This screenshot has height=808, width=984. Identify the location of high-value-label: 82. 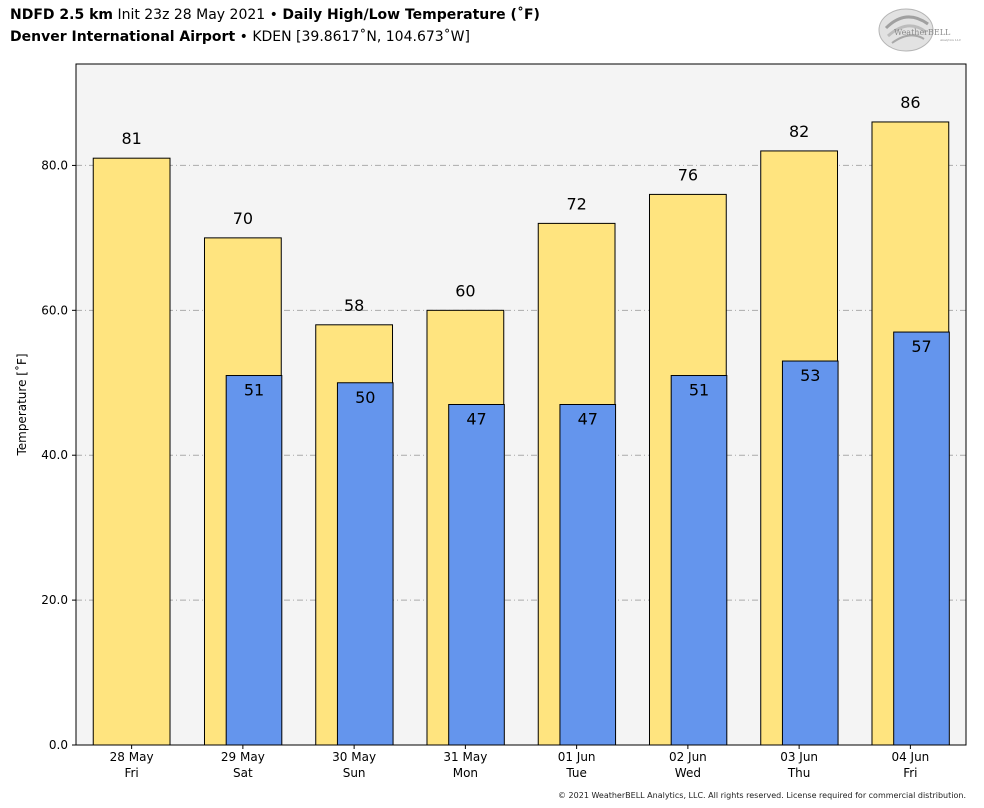
(799, 131).